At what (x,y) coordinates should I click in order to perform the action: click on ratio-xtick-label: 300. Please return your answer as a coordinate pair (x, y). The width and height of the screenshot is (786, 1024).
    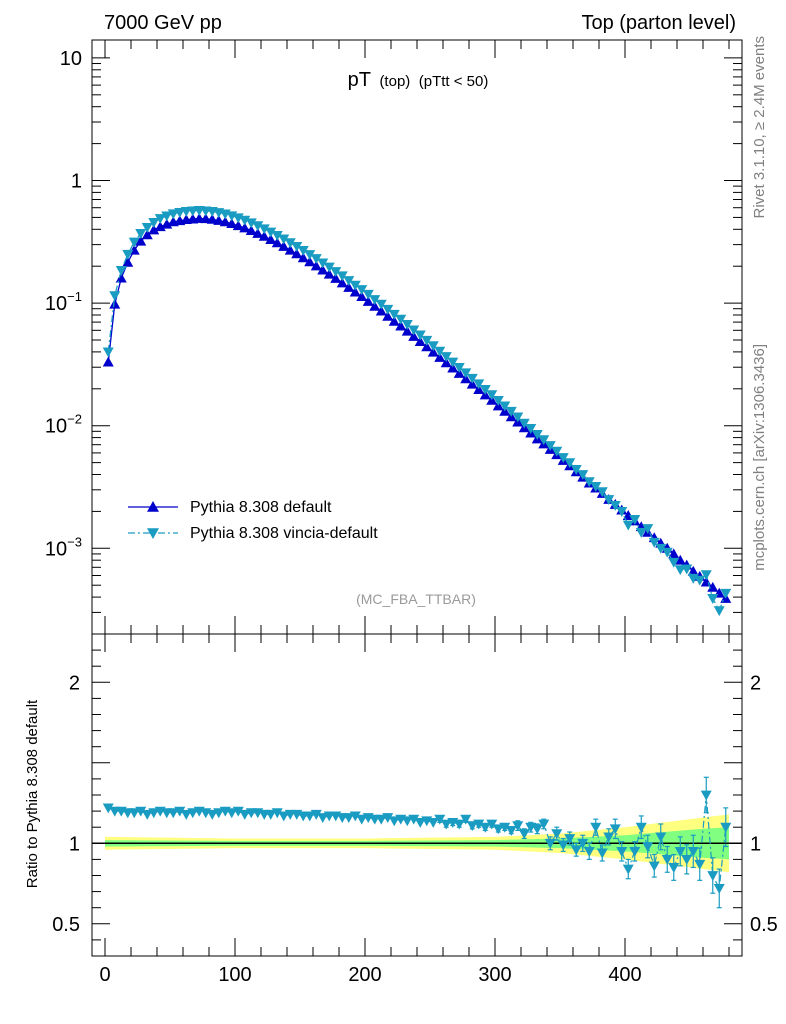
    Looking at the image, I should click on (494, 975).